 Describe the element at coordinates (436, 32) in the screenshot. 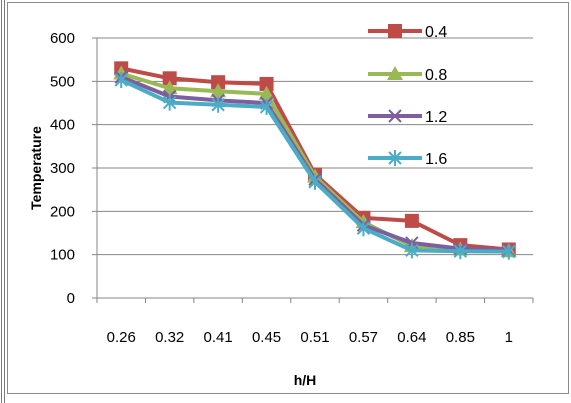

I see `legend-label: 0.4` at that location.